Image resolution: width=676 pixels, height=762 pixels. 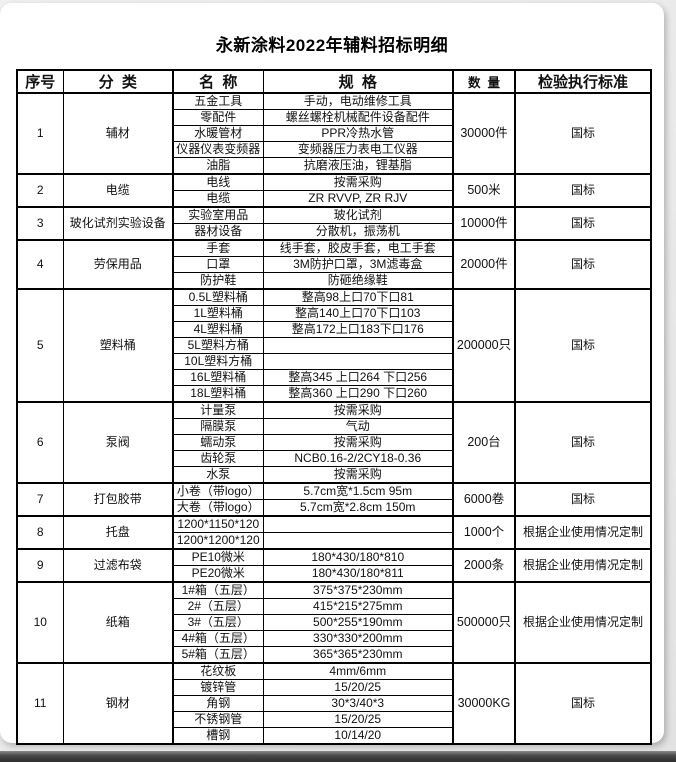 What do you see at coordinates (118, 81) in the screenshot?
I see `column-header-category: 分 类` at bounding box center [118, 81].